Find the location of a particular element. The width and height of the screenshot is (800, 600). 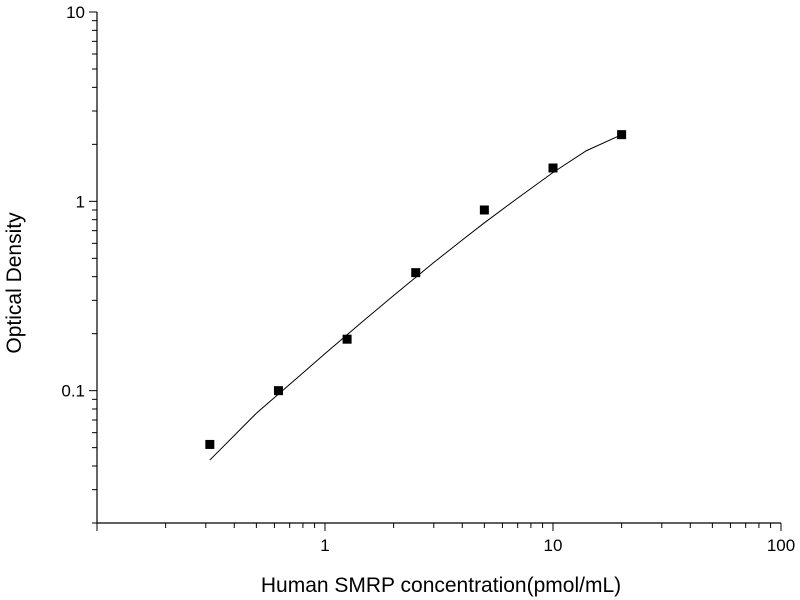

x-axis-title: Human SMRP concentration(pmol/mL) is located at coordinates (441, 585).